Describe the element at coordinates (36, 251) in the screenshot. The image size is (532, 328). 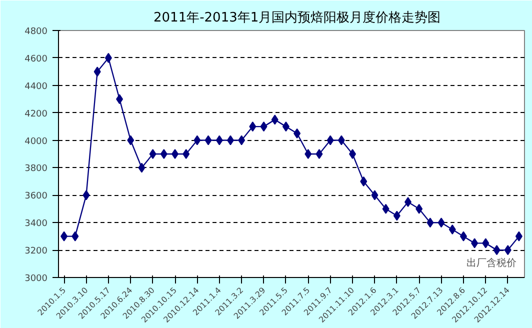
I see `y-tick-label: 3200` at that location.